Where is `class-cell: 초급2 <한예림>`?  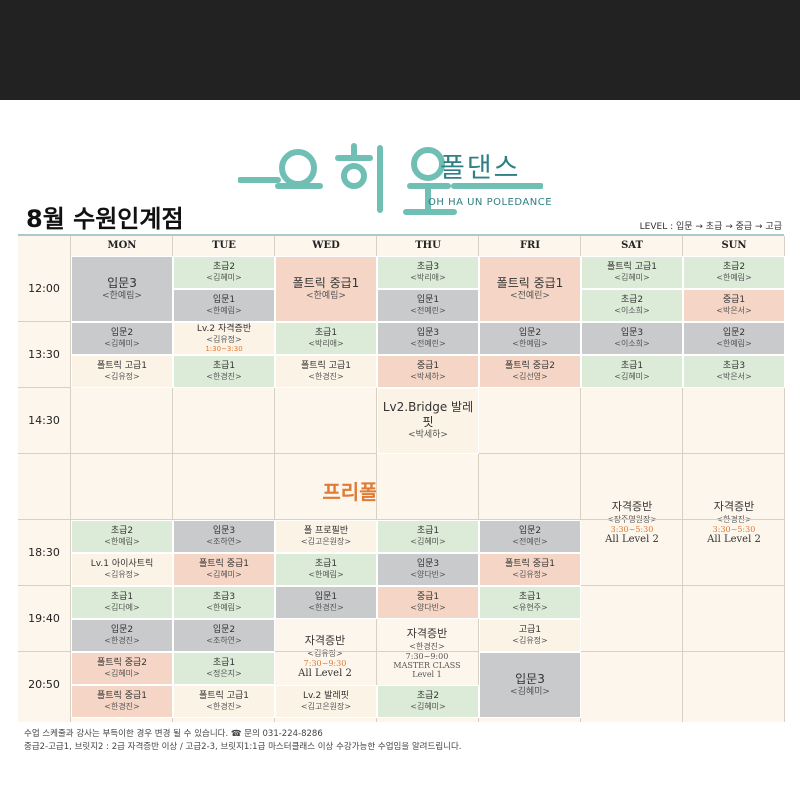
class-cell: 초급2 <한예림> is located at coordinates (734, 272).